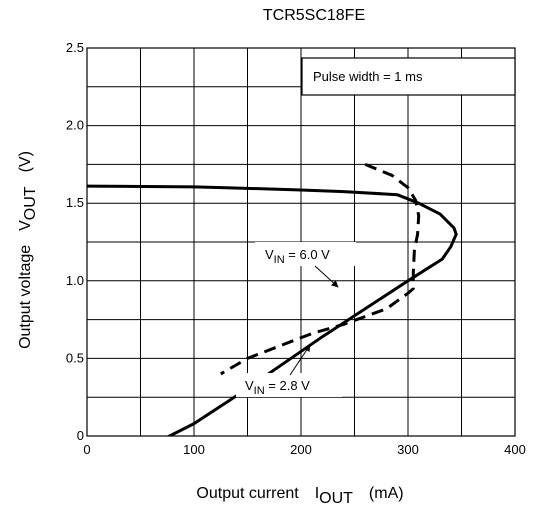 Image resolution: width=537 pixels, height=510 pixels. Describe the element at coordinates (368, 76) in the screenshot. I see `note-text: Pulse width = 1 ms` at that location.